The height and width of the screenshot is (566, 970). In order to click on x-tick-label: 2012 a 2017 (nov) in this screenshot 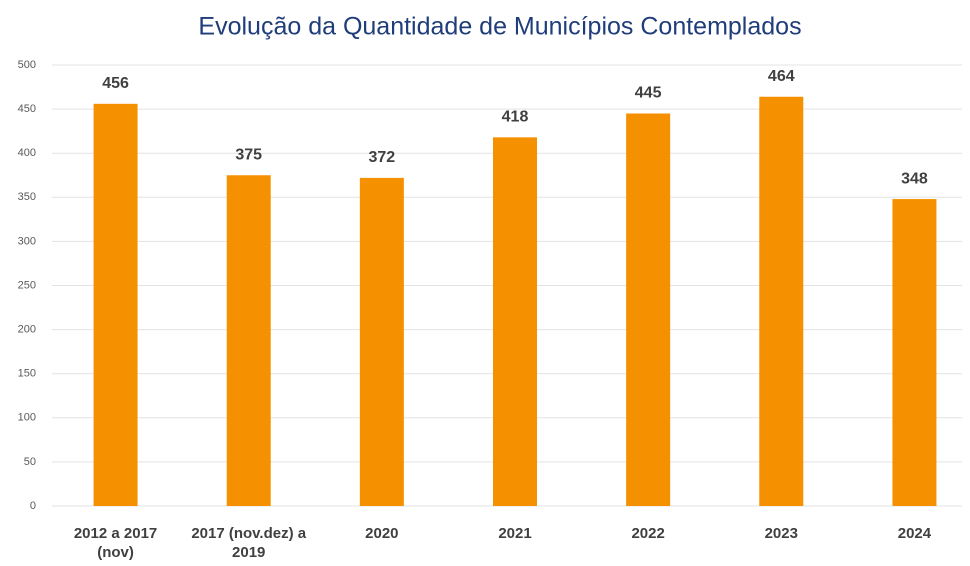, I will do `click(115, 543)`.